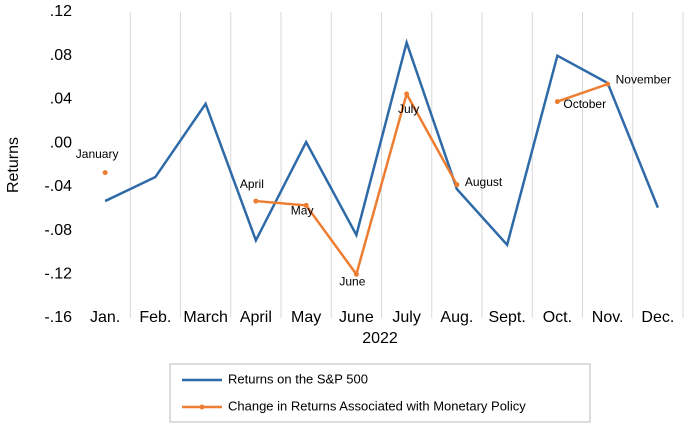 The image size is (688, 426). Describe the element at coordinates (155, 317) in the screenshot. I see `x-tick-label: Feb.` at that location.